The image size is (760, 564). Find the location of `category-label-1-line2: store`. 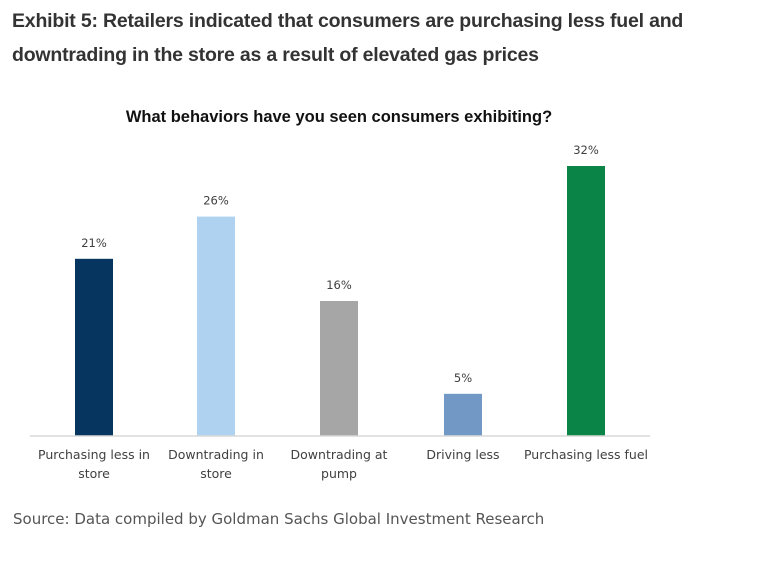

category-label-1-line2: store is located at coordinates (216, 473).